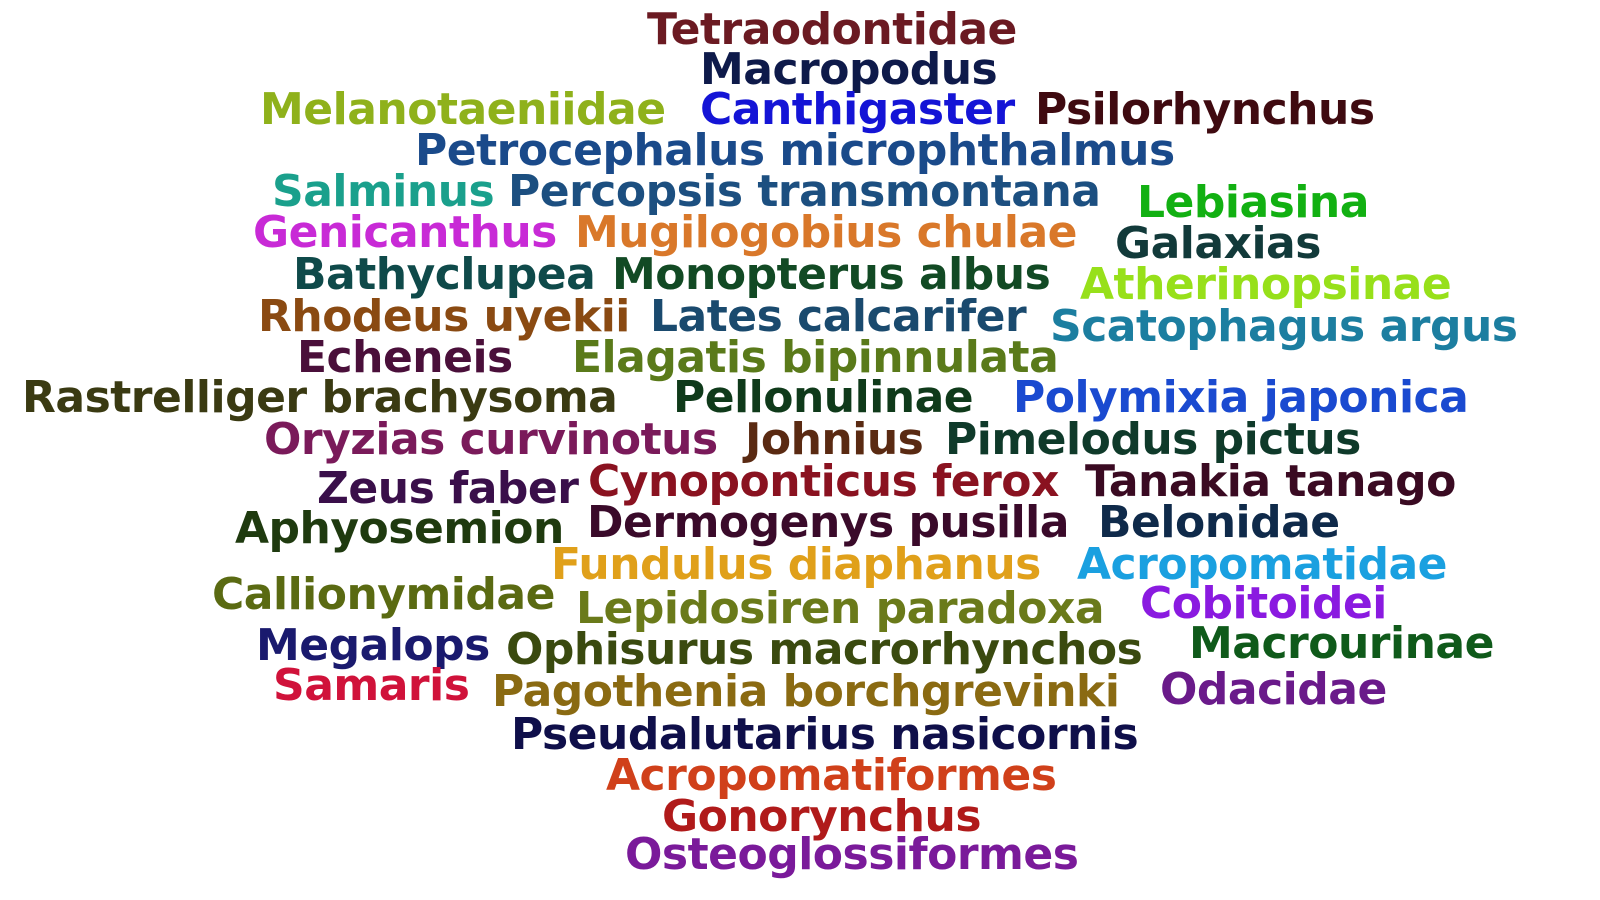 This screenshot has width=1600, height=900. I want to click on cloud-word: Oryzias curvinotus, so click(491, 439).